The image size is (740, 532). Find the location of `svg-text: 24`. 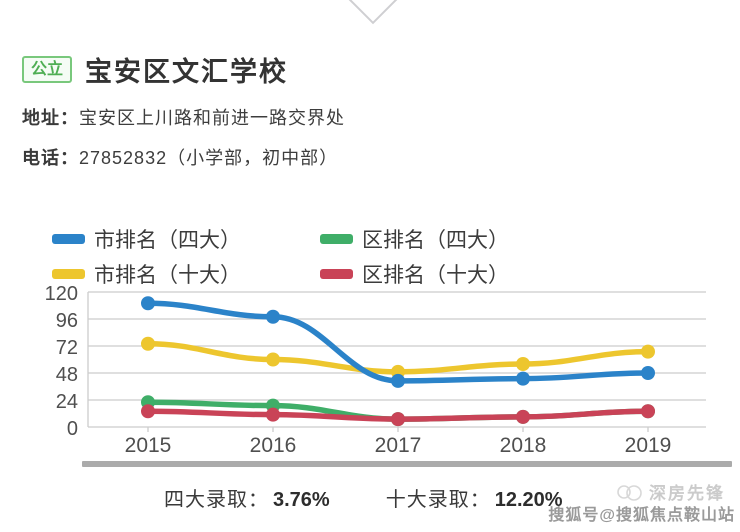

svg-text: 24 is located at coordinates (67, 402).